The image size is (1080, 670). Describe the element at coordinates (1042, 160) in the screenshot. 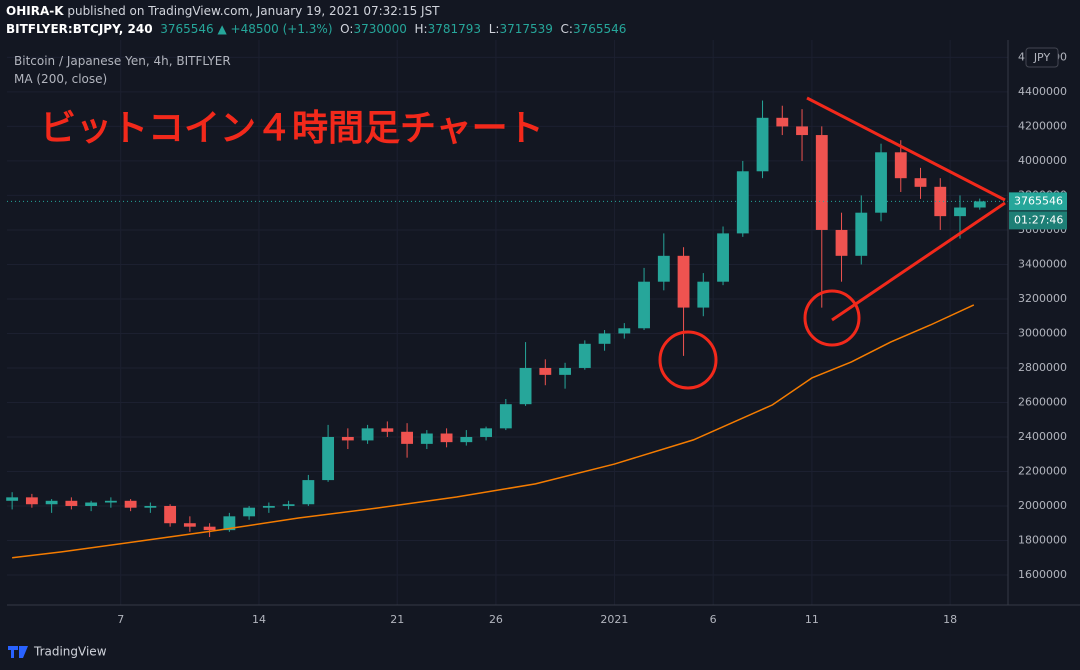

I see `y-tick-label: 4000000` at that location.